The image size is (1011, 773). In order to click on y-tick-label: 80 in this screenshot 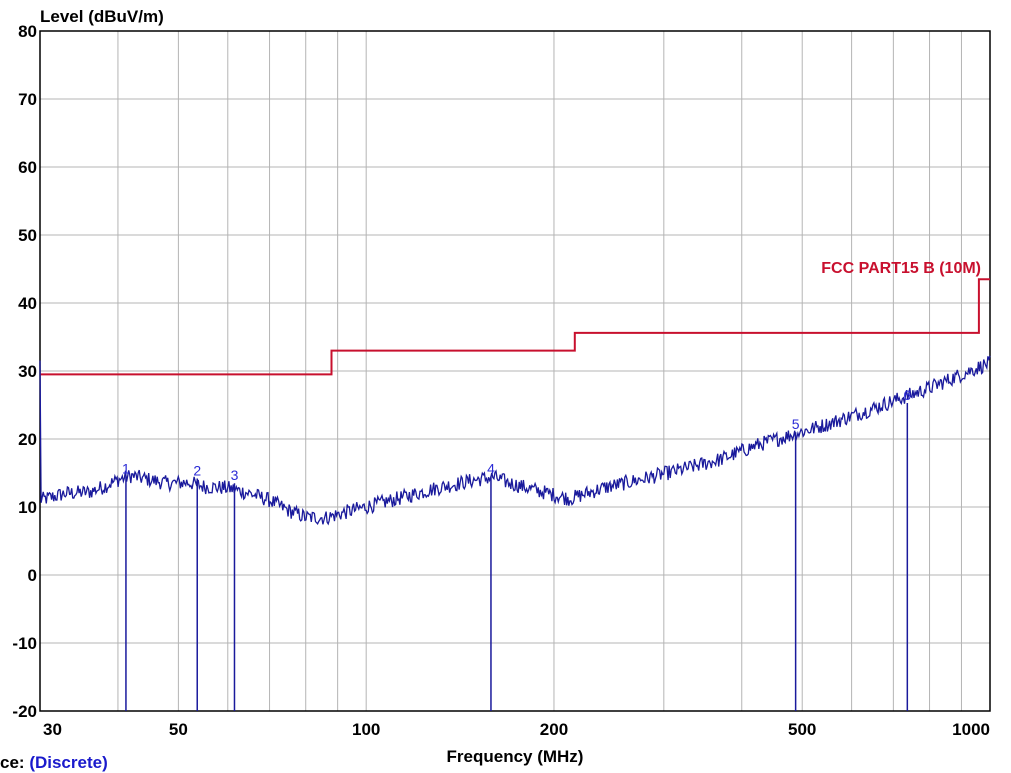, I will do `click(27, 31)`.